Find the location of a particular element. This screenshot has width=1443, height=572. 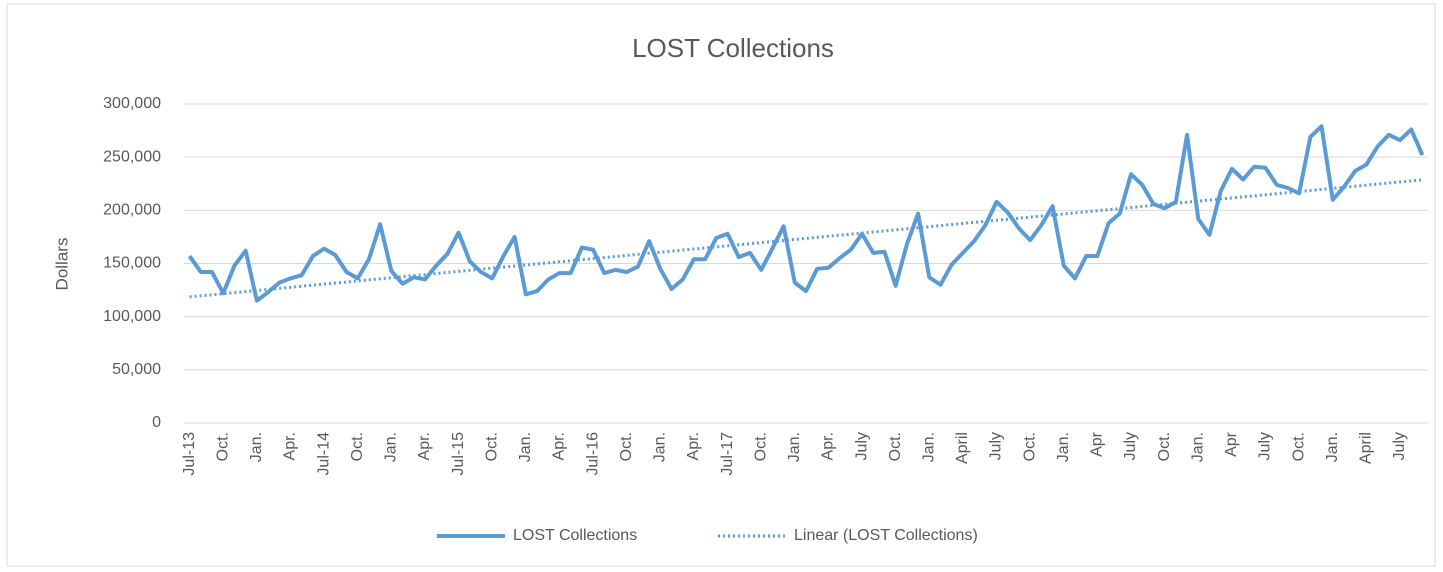

legend-label: Linear (LOST Collections) is located at coordinates (886, 535).